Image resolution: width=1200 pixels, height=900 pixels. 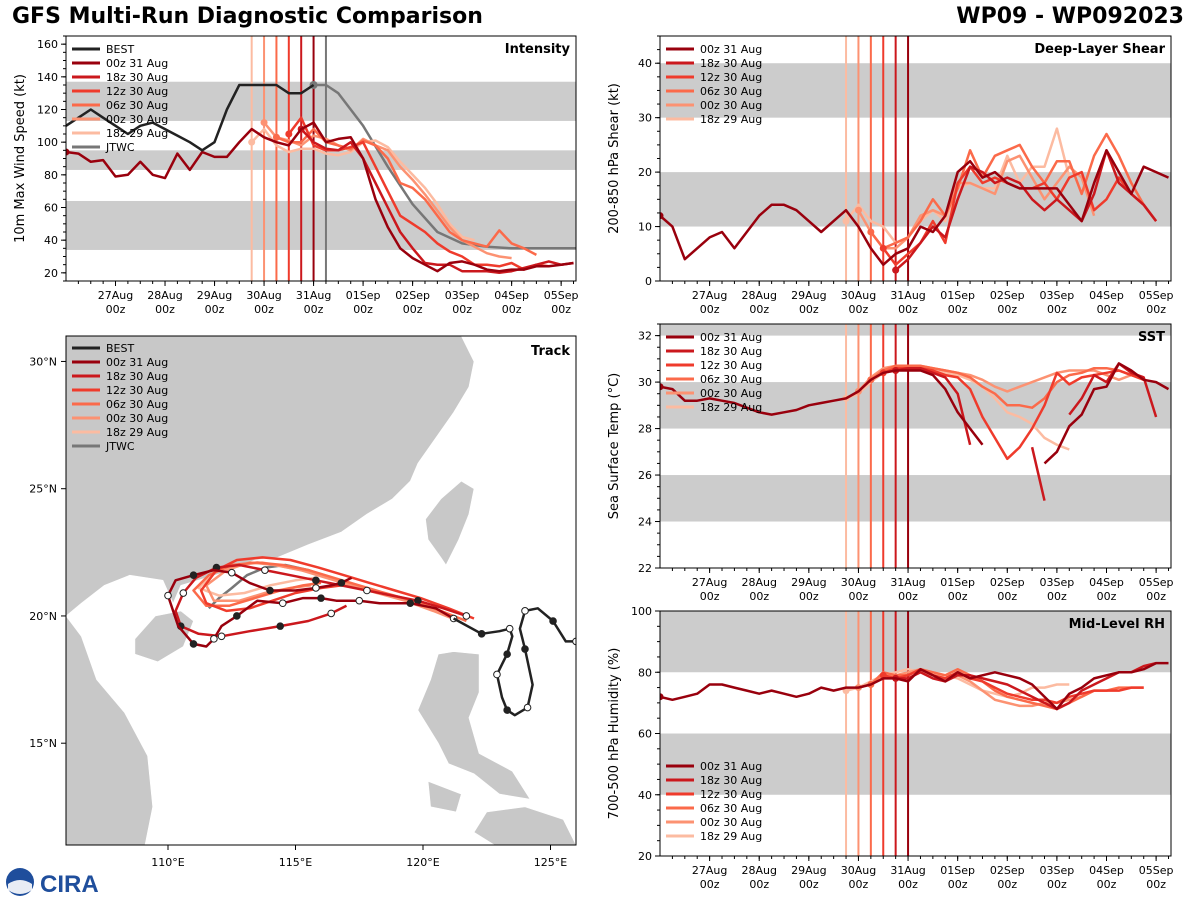 I want to click on storm-id-title: WP09 - WP092023, so click(x=1070, y=16).